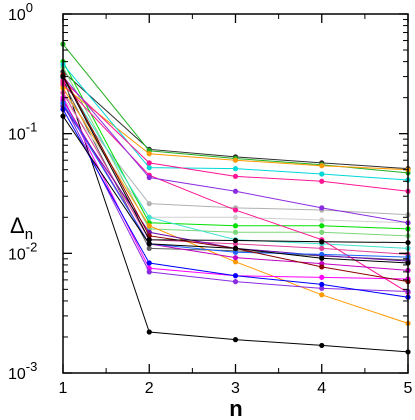 Image resolution: width=415 pixels, height=420 pixels. What do you see at coordinates (321, 388) in the screenshot?
I see `x-tick-label: 4` at bounding box center [321, 388].